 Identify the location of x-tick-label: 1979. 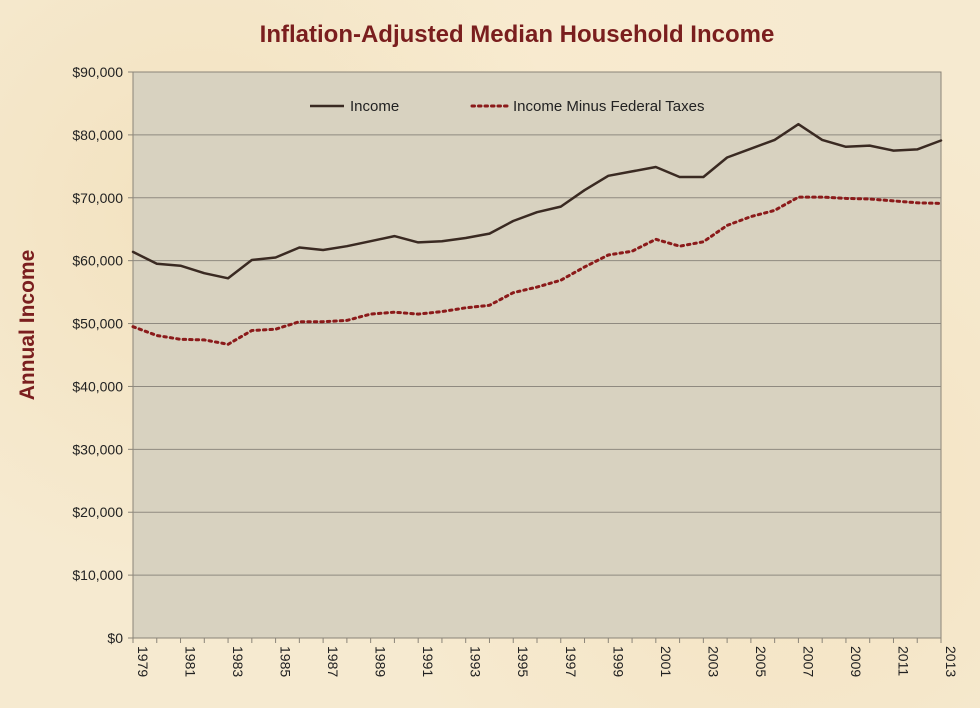
(143, 661).